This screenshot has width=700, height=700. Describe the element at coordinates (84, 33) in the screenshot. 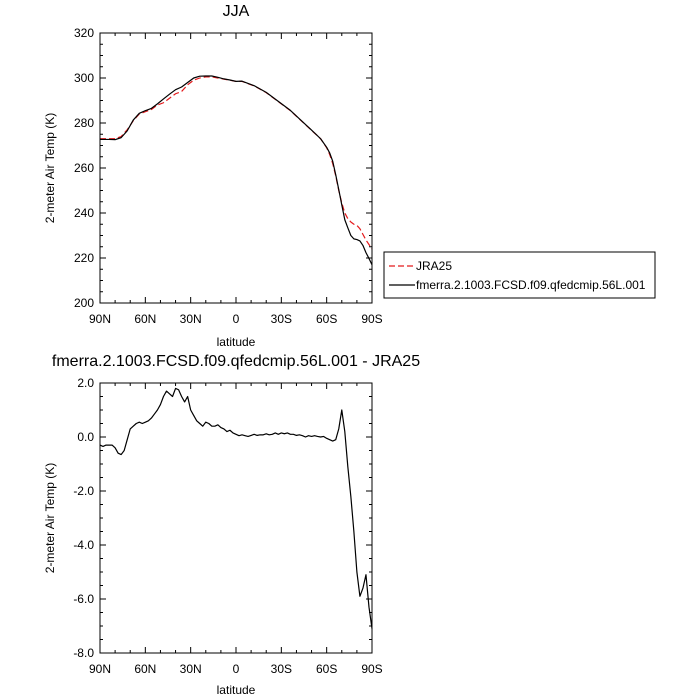

I see `top-y-tick-label-6: 320` at that location.